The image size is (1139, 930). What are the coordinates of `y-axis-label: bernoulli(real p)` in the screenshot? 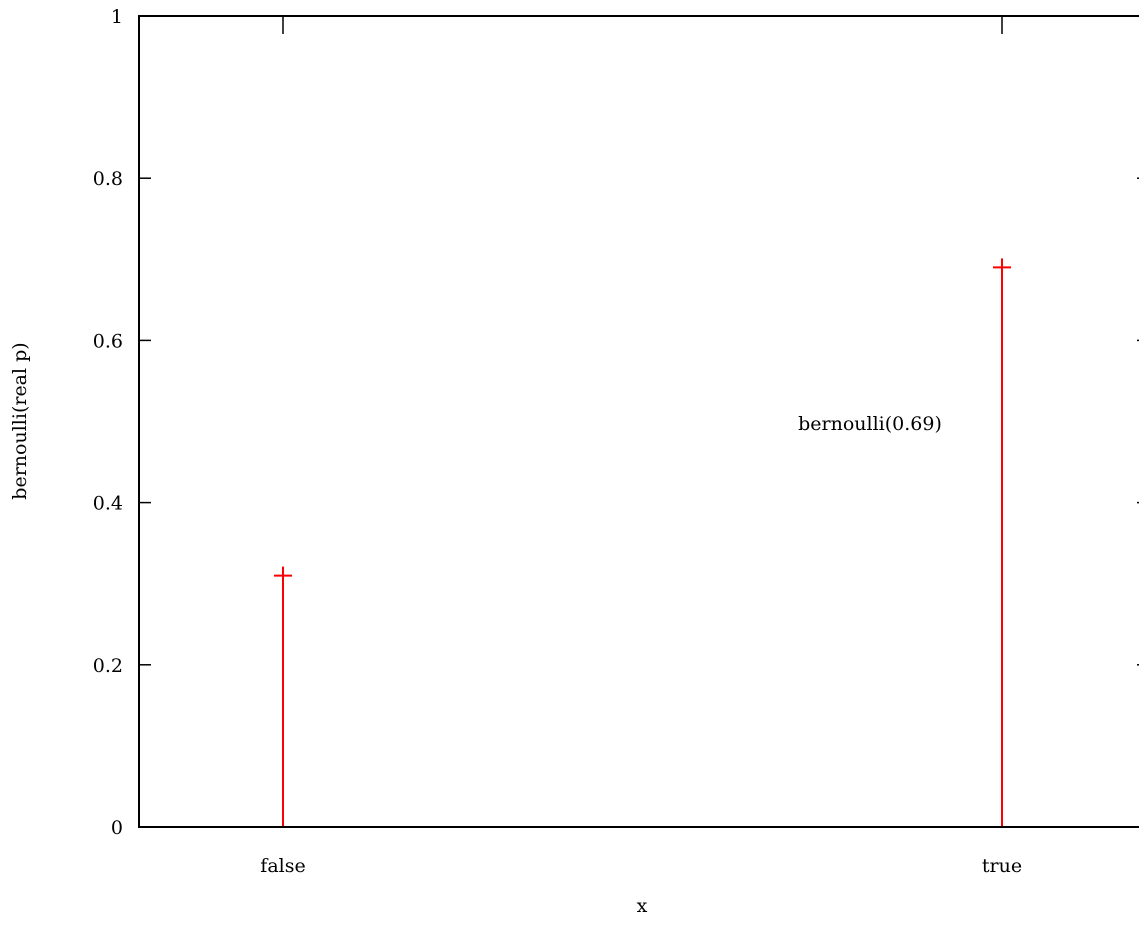 It's located at (20, 420).